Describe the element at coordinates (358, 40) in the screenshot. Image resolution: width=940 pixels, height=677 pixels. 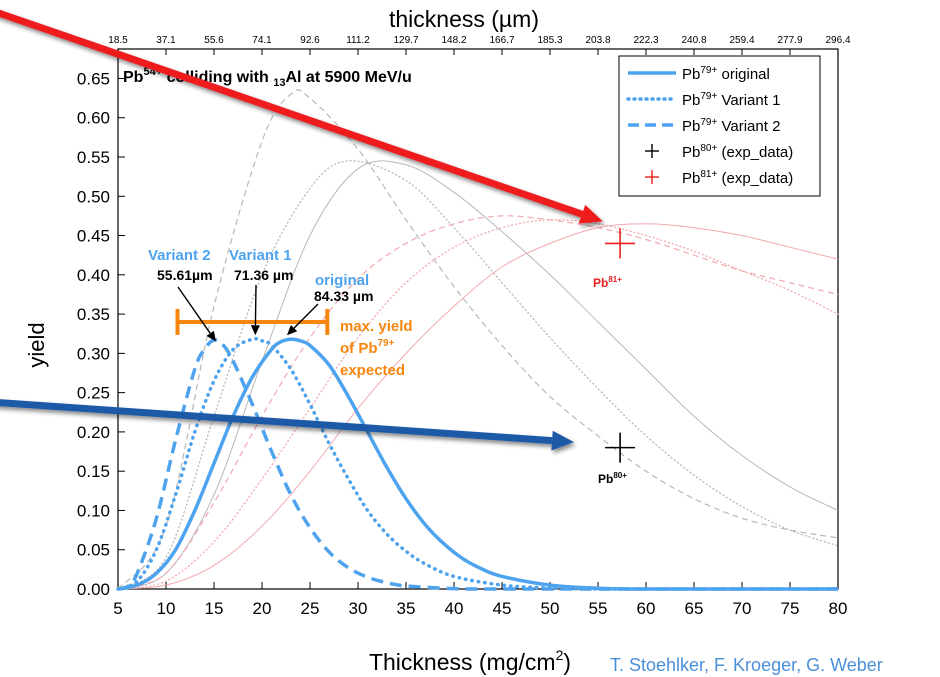
I see `top-tick-label: 111.2` at that location.